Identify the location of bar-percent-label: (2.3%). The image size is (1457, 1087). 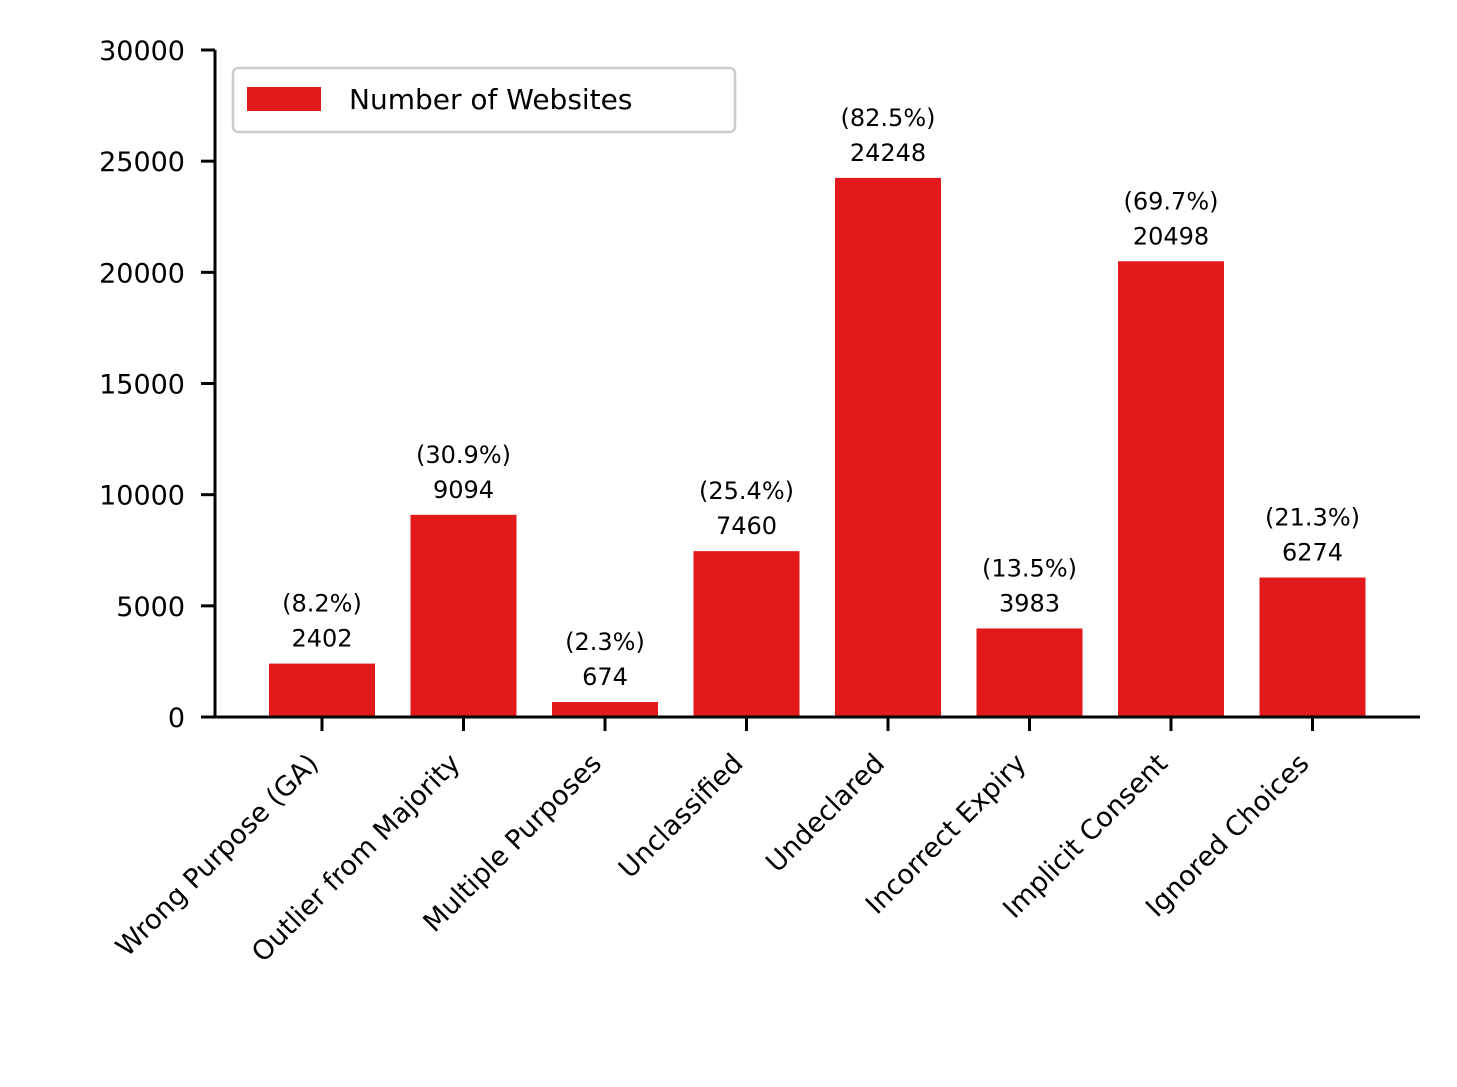
(605, 642).